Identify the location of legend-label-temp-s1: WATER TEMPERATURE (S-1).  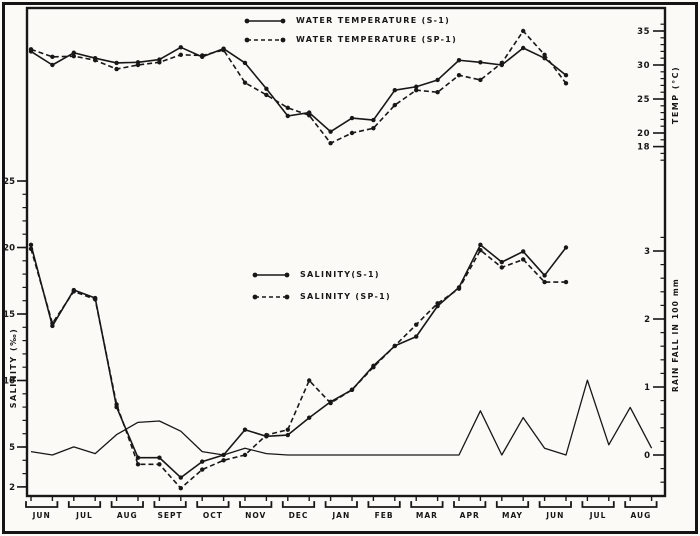
(373, 20).